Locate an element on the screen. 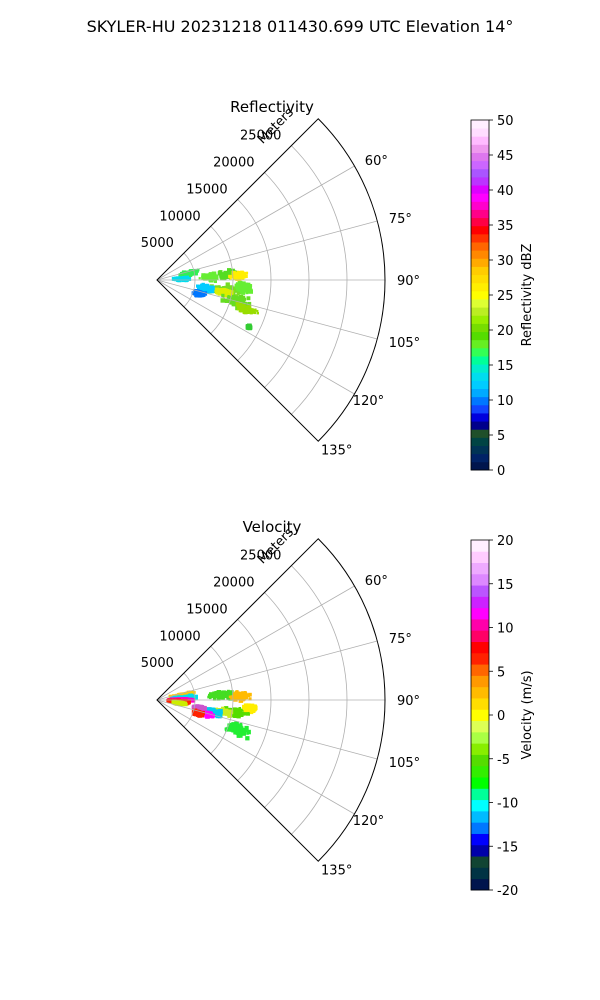 The image size is (600, 1000). colorbar-tick-label: 10 is located at coordinates (505, 401).